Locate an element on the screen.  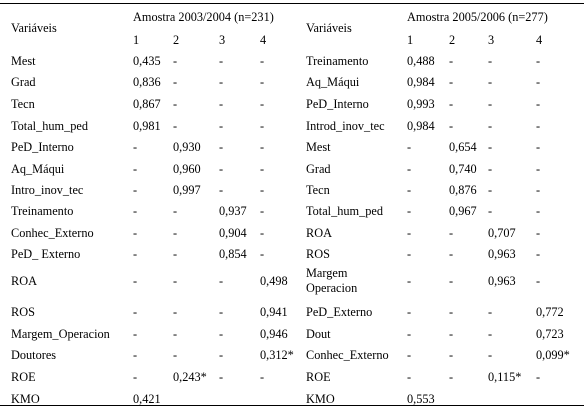
left-factor-header-1: 1 is located at coordinates (136, 40).